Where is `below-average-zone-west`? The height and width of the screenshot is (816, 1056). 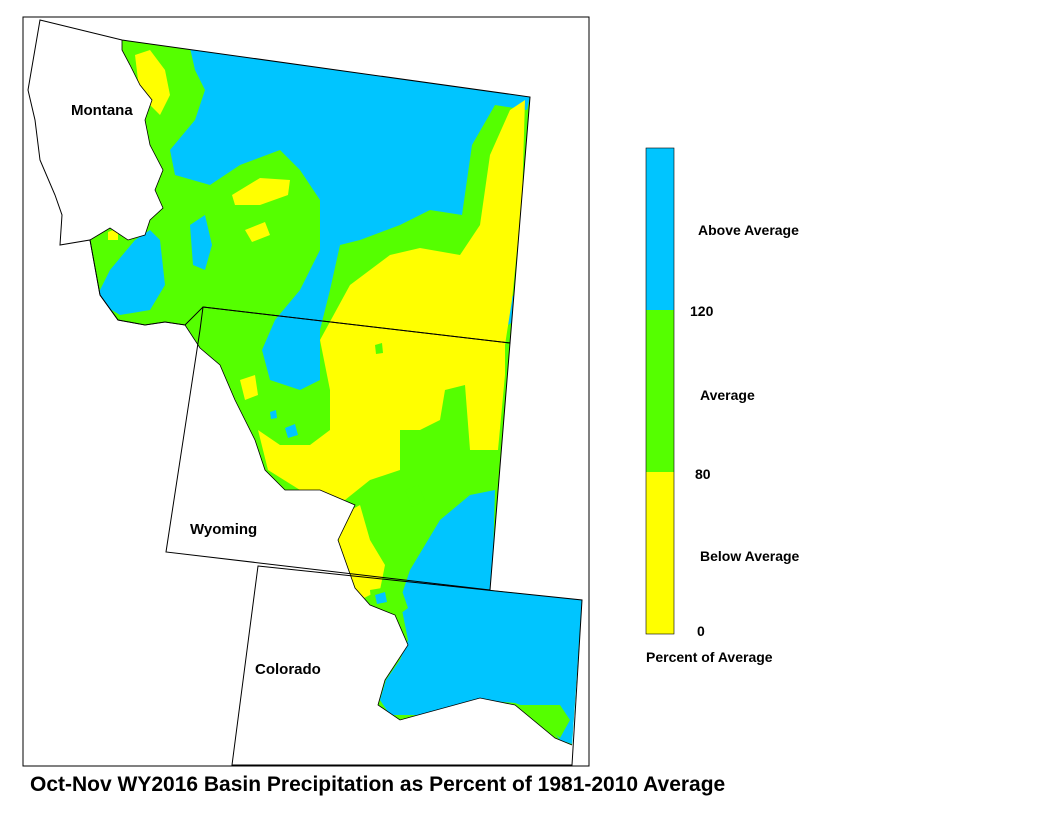
below-average-zone-west is located at coordinates (152, 82).